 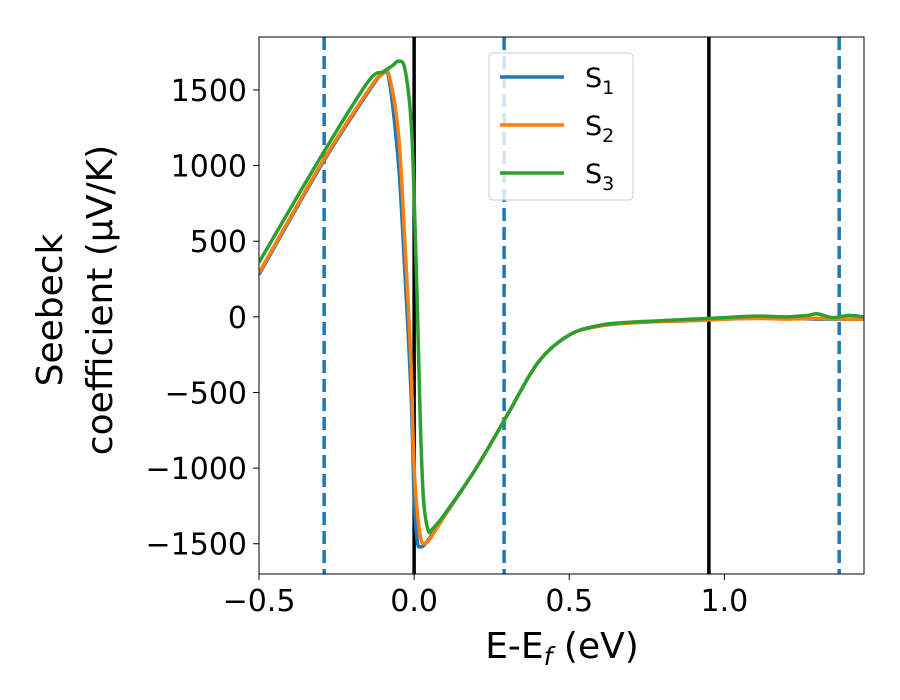 I want to click on y-tick-label: 500, so click(x=218, y=242).